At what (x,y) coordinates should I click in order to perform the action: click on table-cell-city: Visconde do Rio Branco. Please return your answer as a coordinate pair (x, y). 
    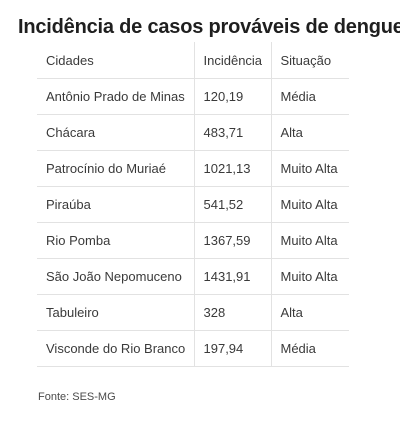
    Looking at the image, I should click on (115, 348).